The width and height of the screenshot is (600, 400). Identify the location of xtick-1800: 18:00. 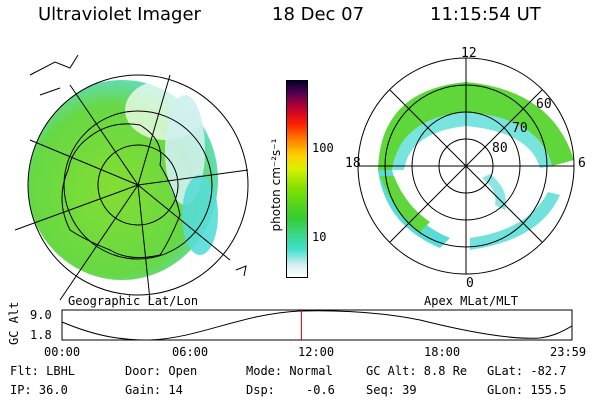
(442, 352).